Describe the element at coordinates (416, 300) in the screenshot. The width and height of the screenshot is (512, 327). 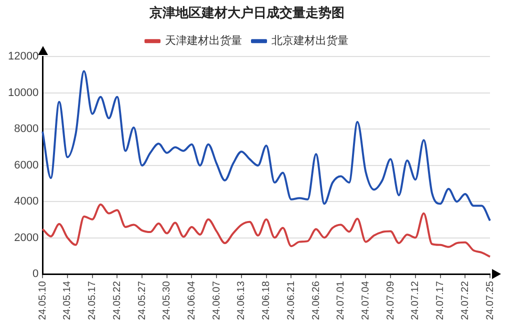
I see `x-tick-label: 24.07.12` at that location.